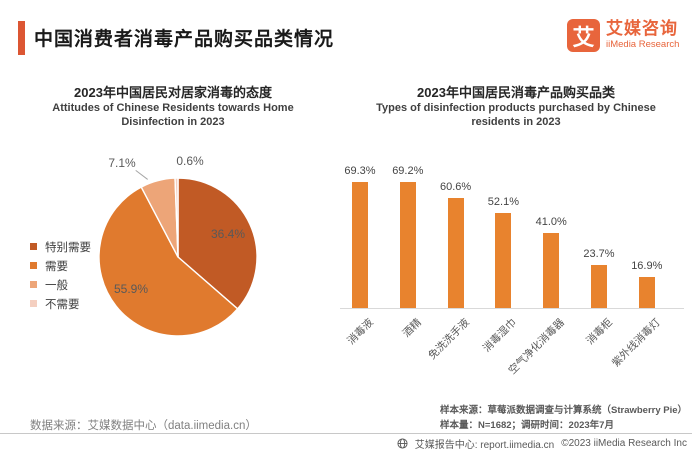 The width and height of the screenshot is (692, 451). What do you see at coordinates (68, 247) in the screenshot?
I see `legend-label: 特别需要` at bounding box center [68, 247].